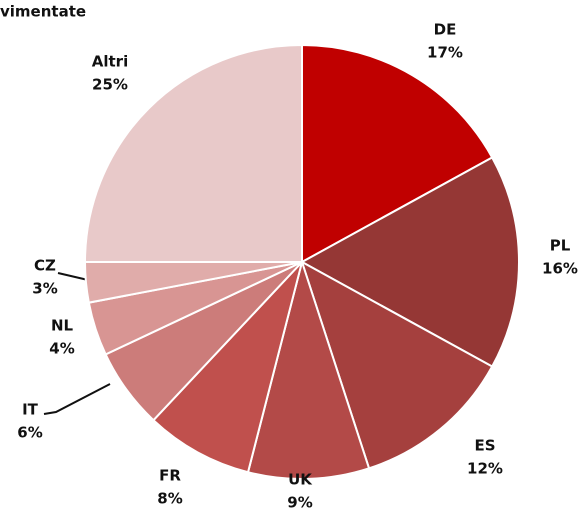 The width and height of the screenshot is (582, 526). Describe the element at coordinates (61, 349) in the screenshot. I see `slice-value-label: 4%` at that location.